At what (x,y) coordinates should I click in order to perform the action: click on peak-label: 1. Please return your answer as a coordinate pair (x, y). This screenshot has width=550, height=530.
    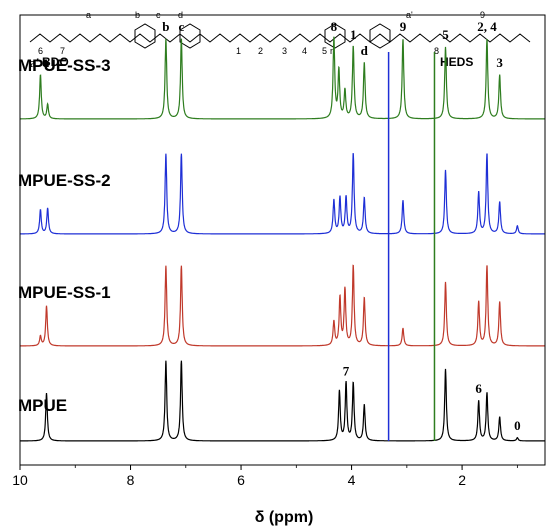
    Looking at the image, I should click on (353, 34).